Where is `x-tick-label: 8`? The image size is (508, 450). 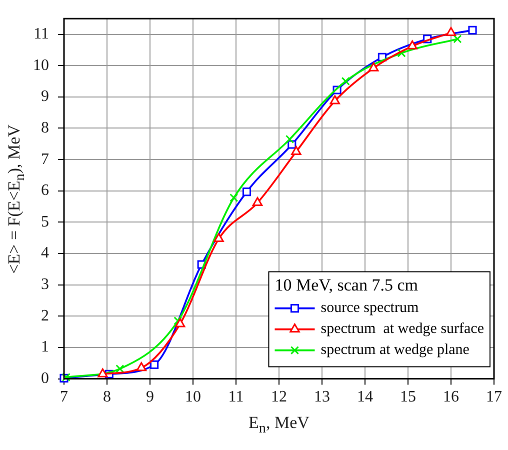 x-tick-label: 8 is located at coordinates (107, 397).